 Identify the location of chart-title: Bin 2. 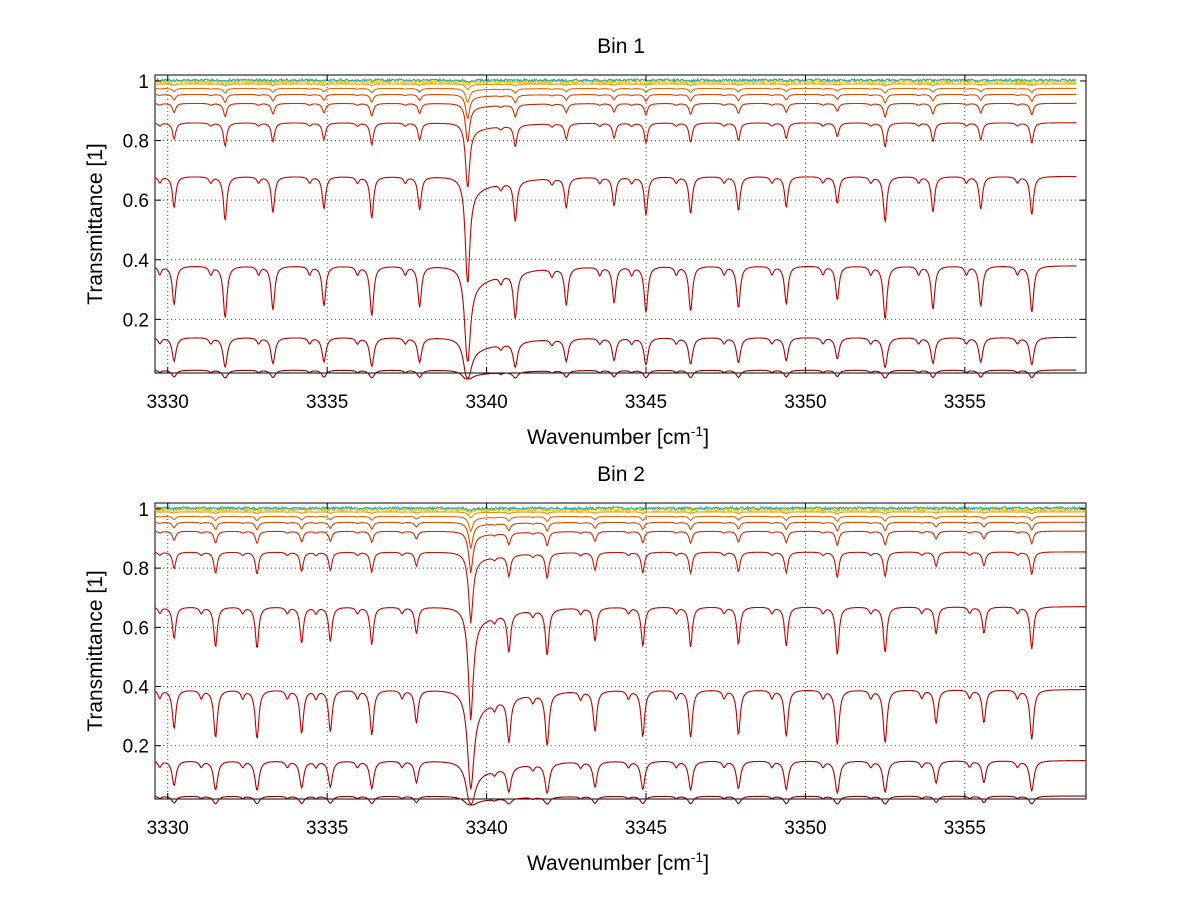
(621, 474).